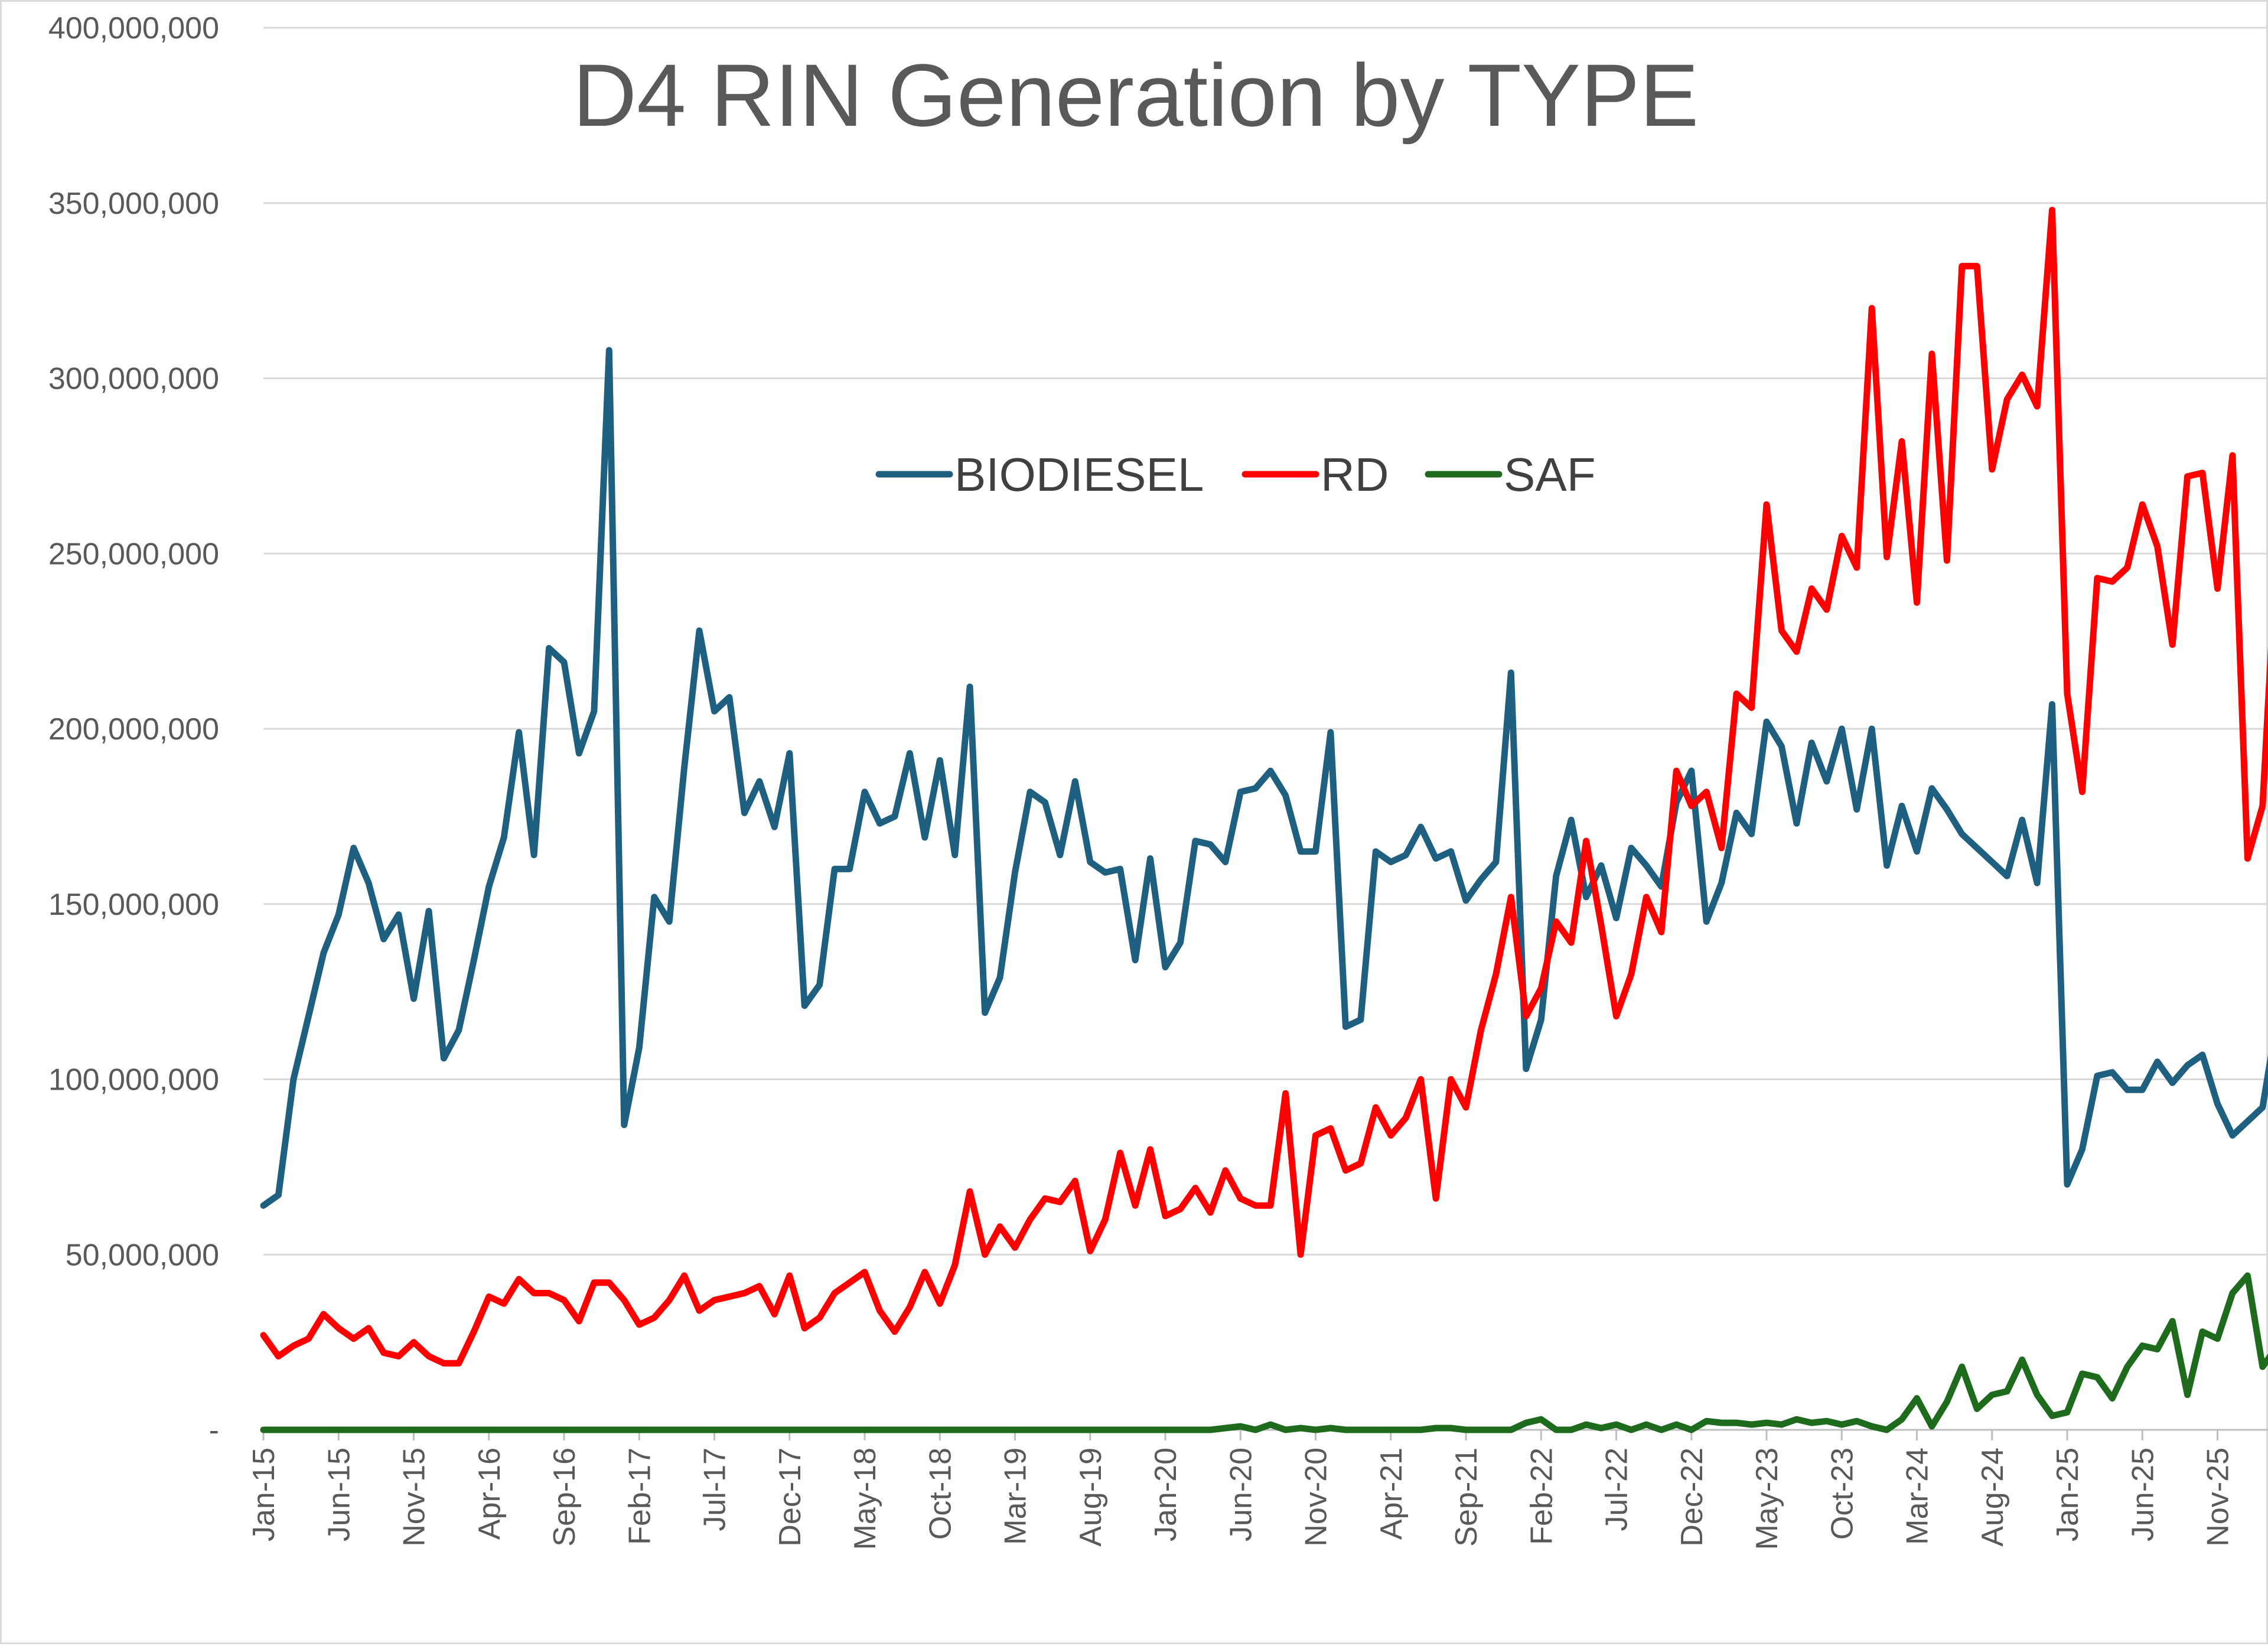 The height and width of the screenshot is (1646, 2268). What do you see at coordinates (142, 1255) in the screenshot?
I see `y-tick-label: 50,000,000` at bounding box center [142, 1255].